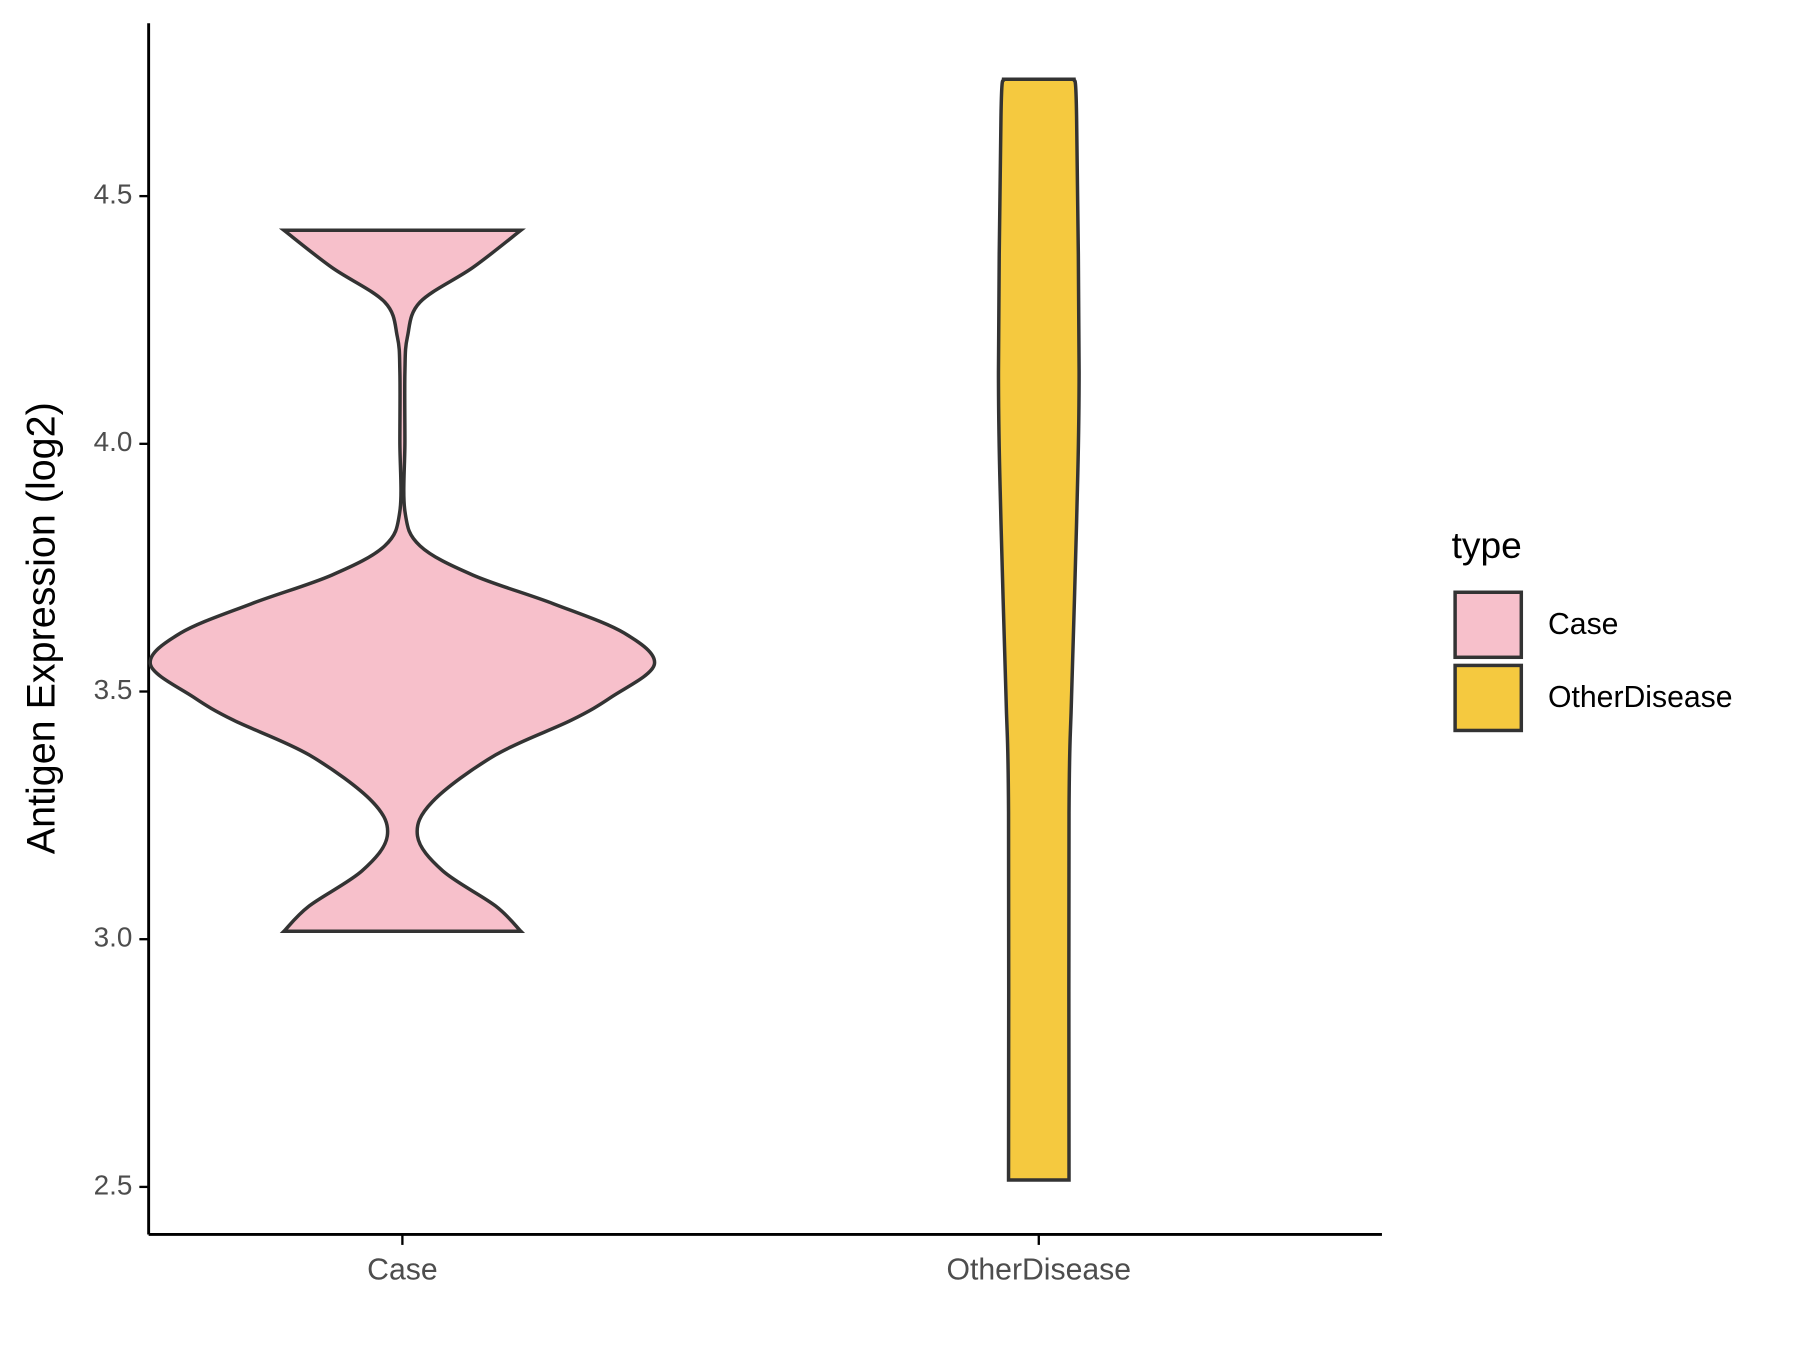  I want to click on legend-title: type, so click(1487, 545).